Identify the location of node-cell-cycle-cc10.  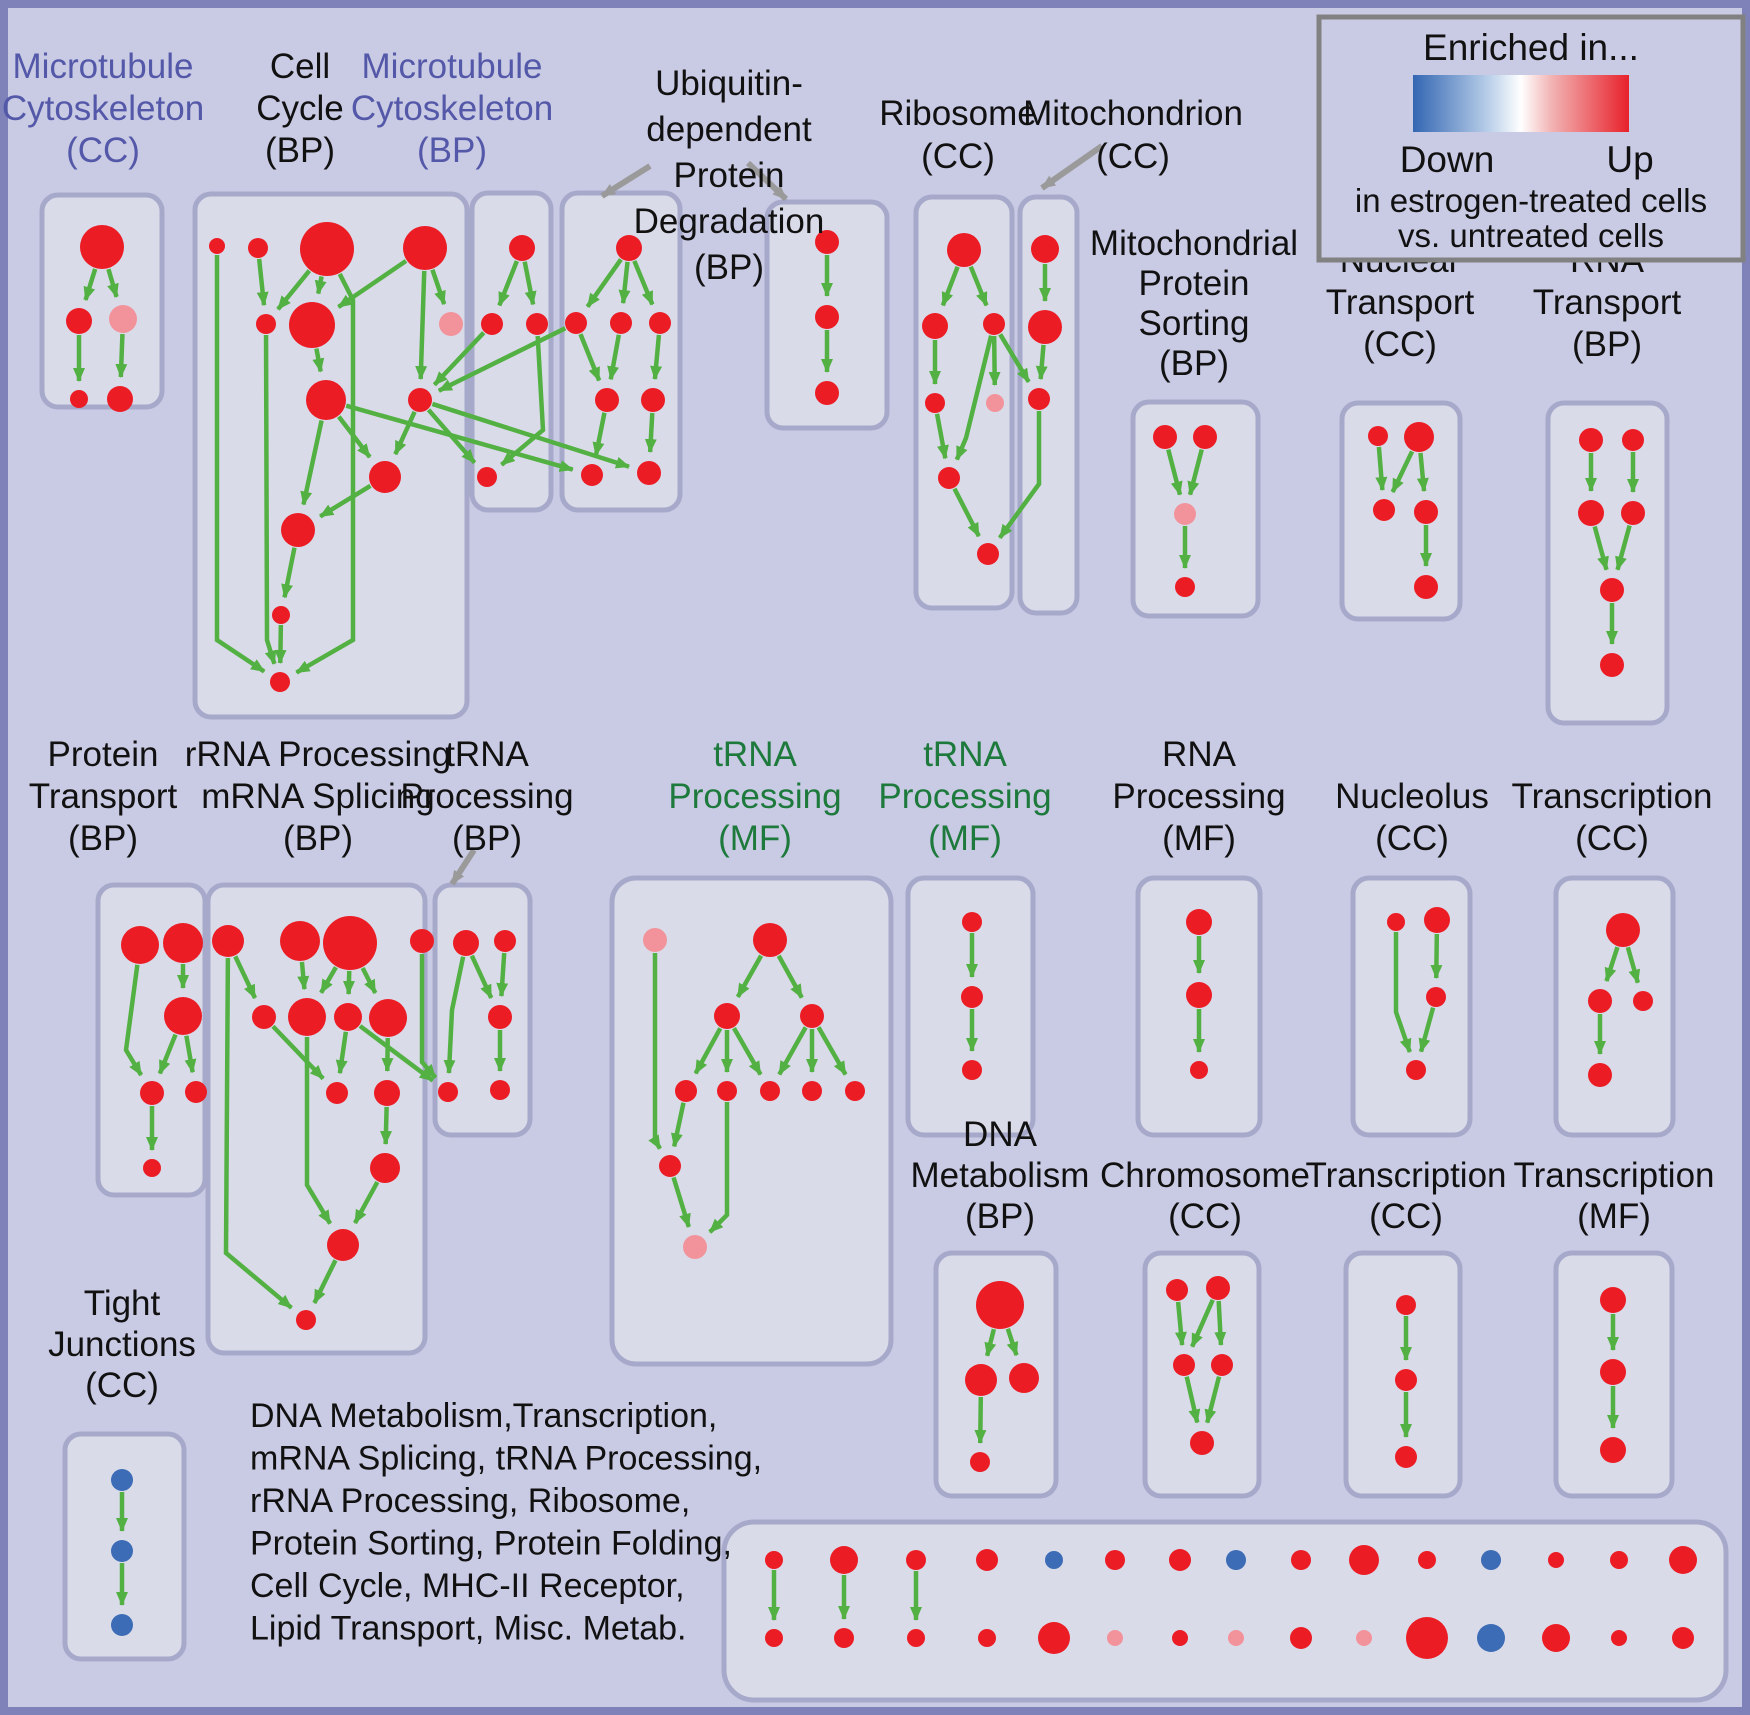
(385, 477).